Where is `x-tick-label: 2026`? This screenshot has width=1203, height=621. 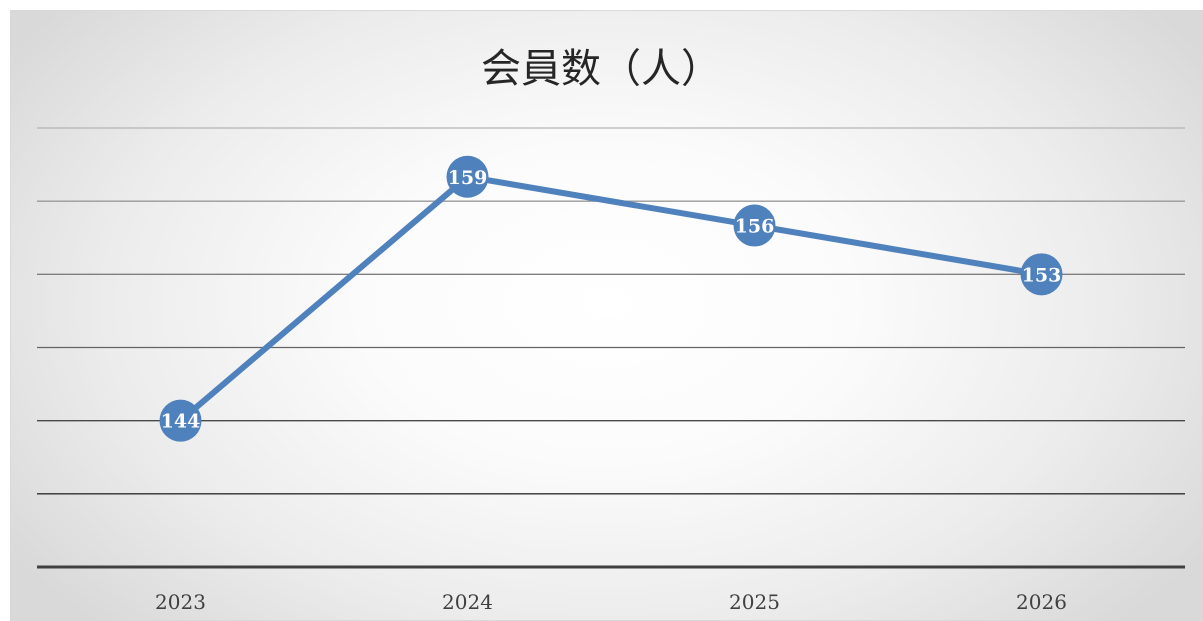 x-tick-label: 2026 is located at coordinates (1041, 602).